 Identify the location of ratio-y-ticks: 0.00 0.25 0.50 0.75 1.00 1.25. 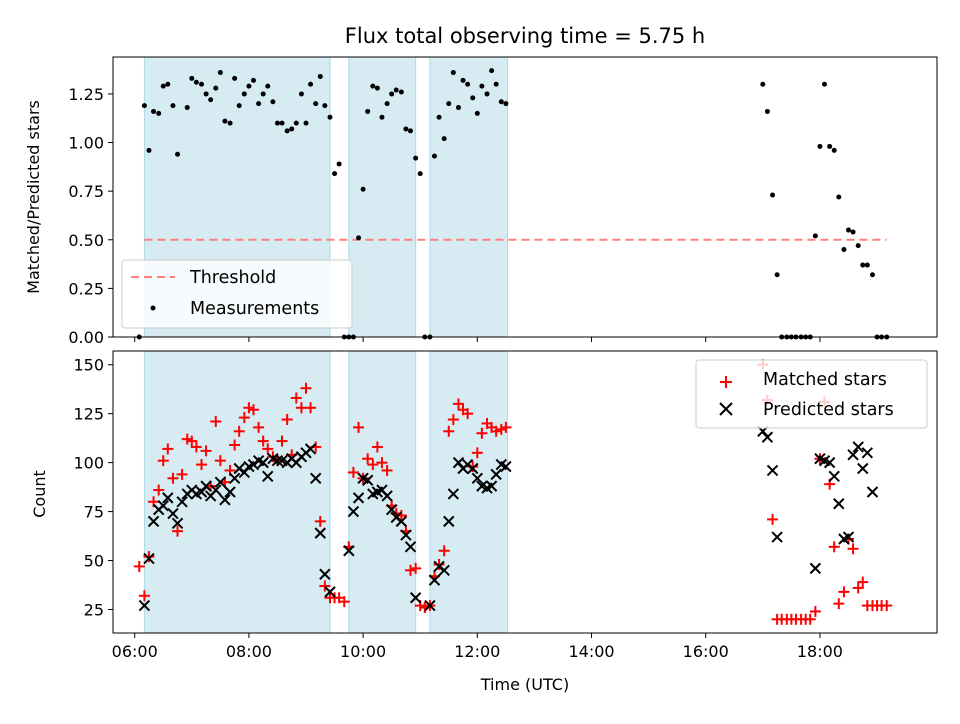
(90, 216).